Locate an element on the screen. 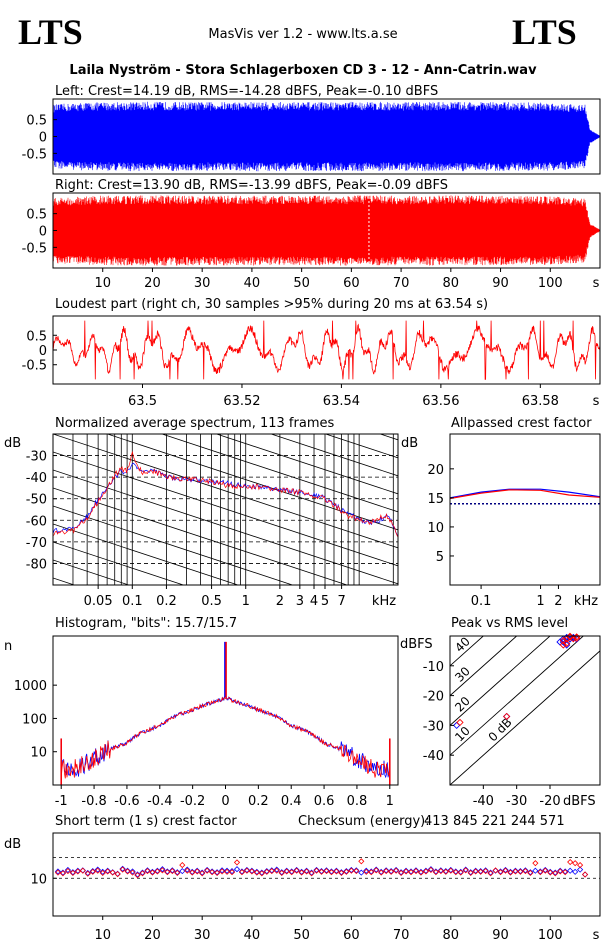 The width and height of the screenshot is (606, 946). crest-curve-left is located at coordinates (525, 493).